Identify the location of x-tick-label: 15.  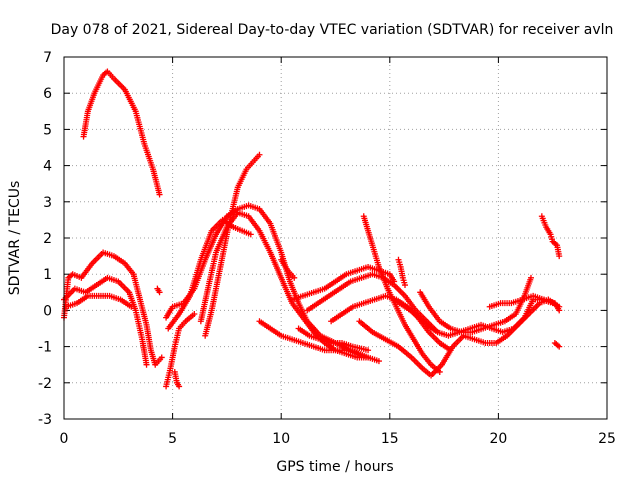
(390, 439).